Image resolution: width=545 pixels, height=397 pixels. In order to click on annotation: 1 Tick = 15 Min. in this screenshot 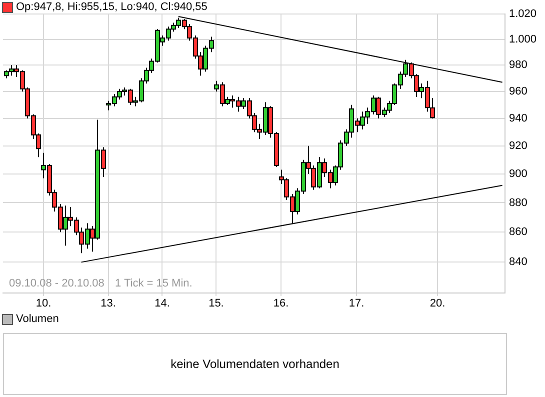, I will do `click(153, 284)`.